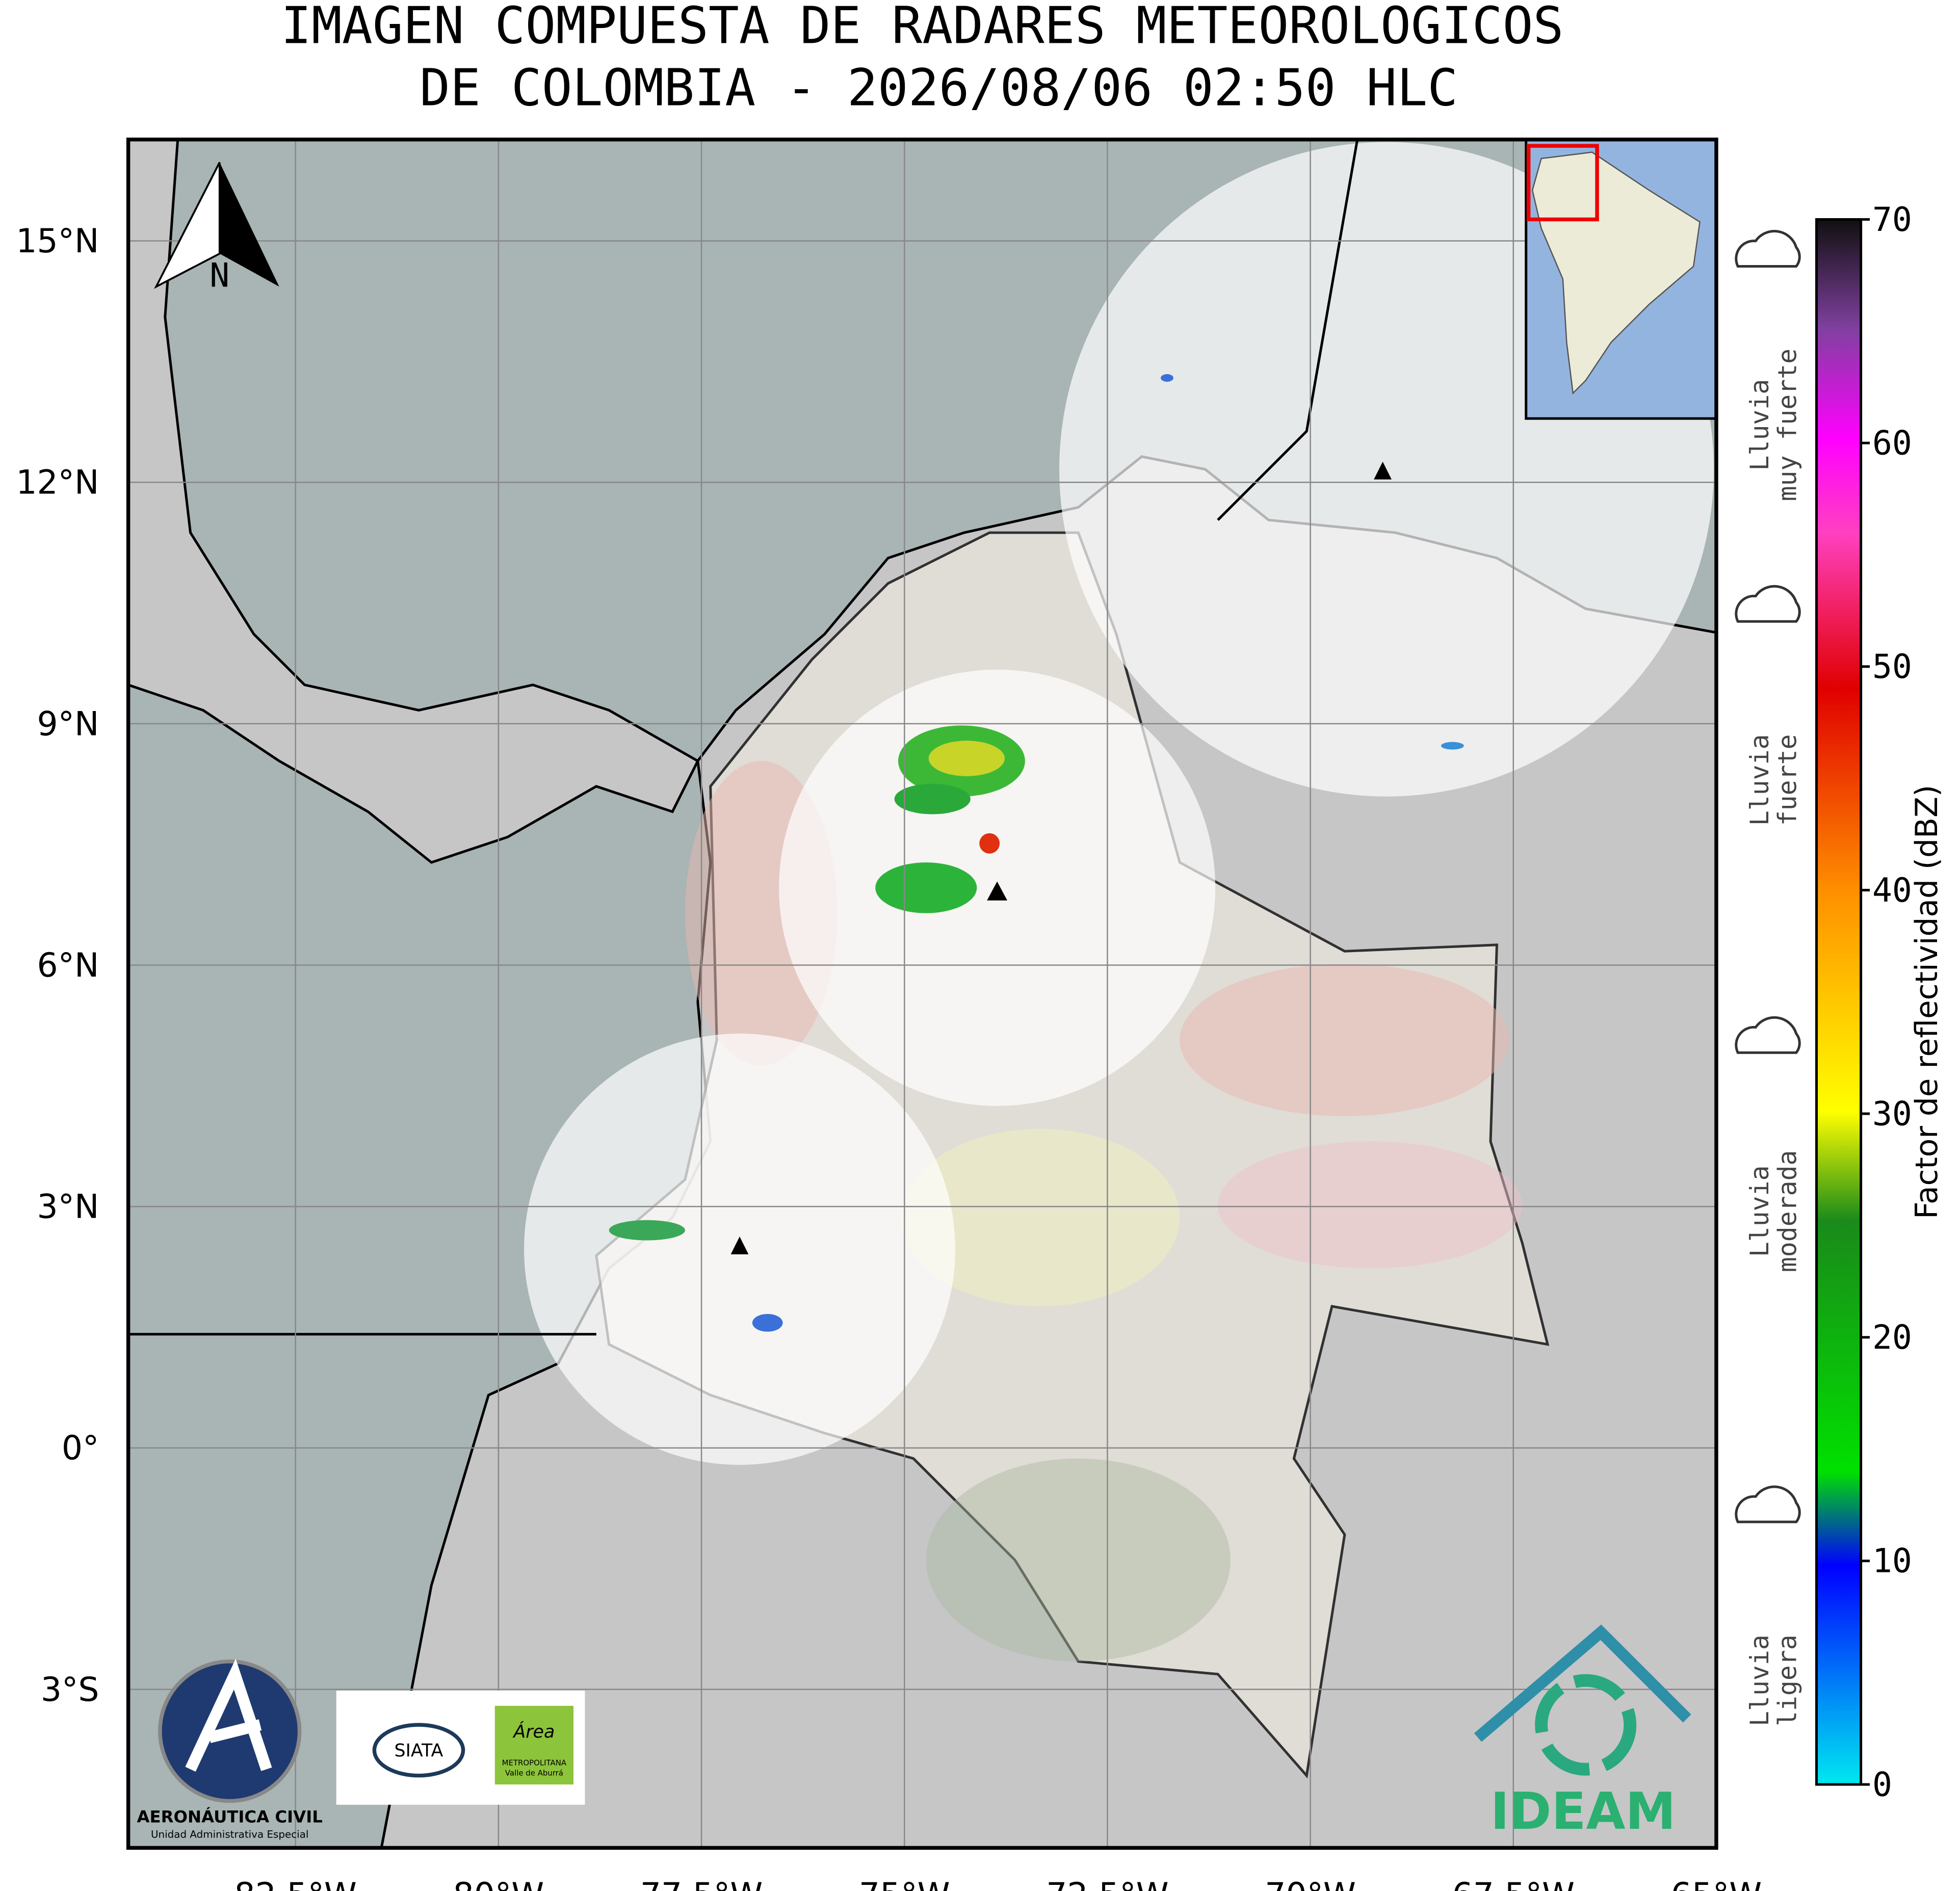  I want to click on x-tick-label: 80°W, so click(498, 1883).